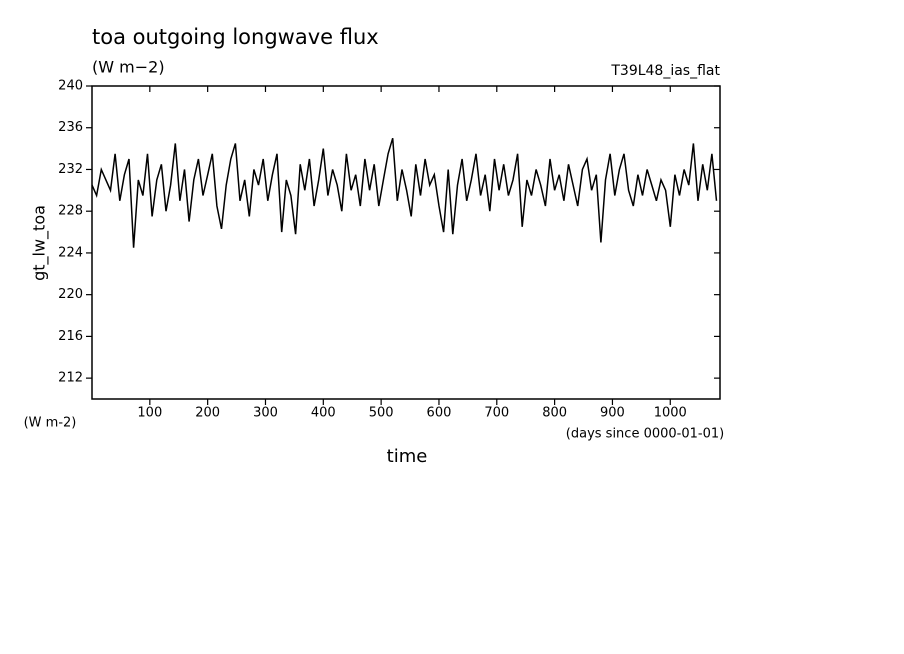 The width and height of the screenshot is (904, 654). Describe the element at coordinates (381, 413) in the screenshot. I see `x-tick-label: 500` at that location.